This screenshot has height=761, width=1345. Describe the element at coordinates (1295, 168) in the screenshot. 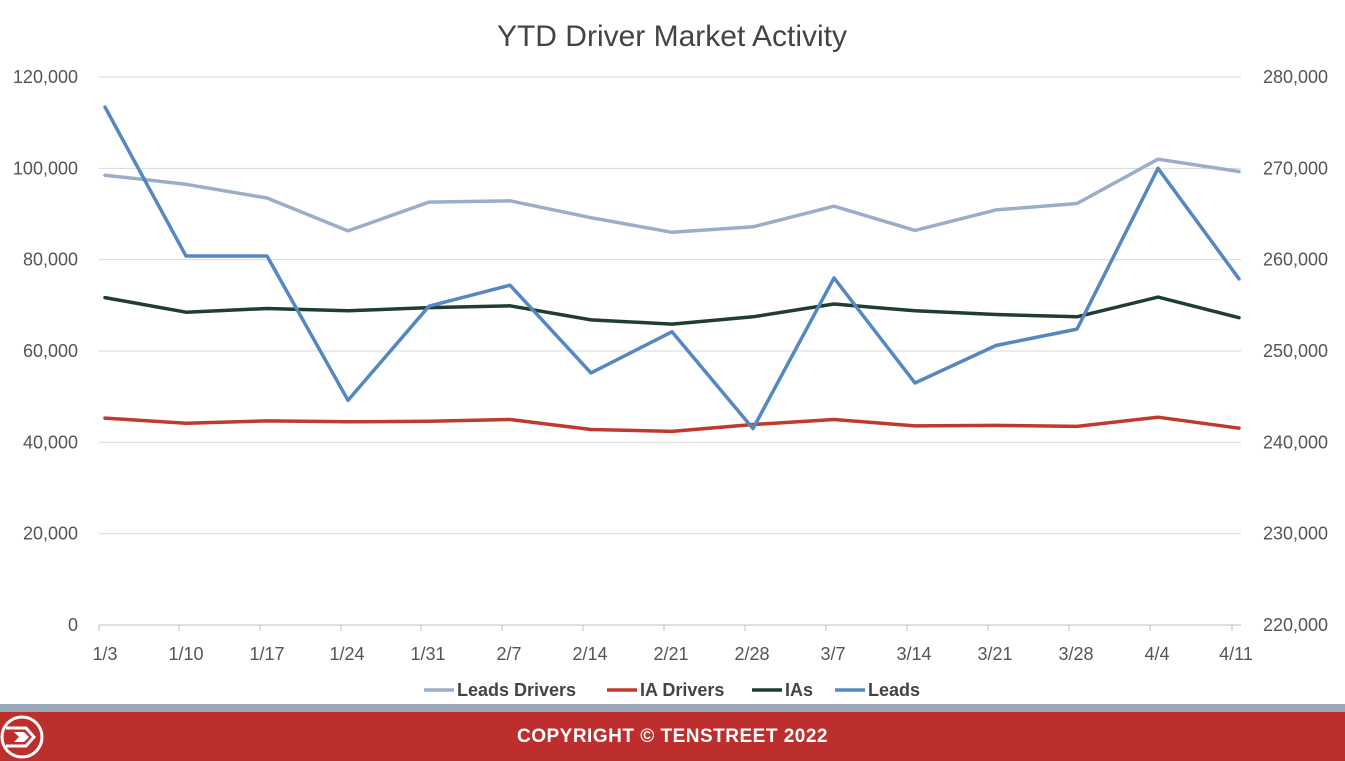

I see `y-right-tick-label: 270,000` at that location.